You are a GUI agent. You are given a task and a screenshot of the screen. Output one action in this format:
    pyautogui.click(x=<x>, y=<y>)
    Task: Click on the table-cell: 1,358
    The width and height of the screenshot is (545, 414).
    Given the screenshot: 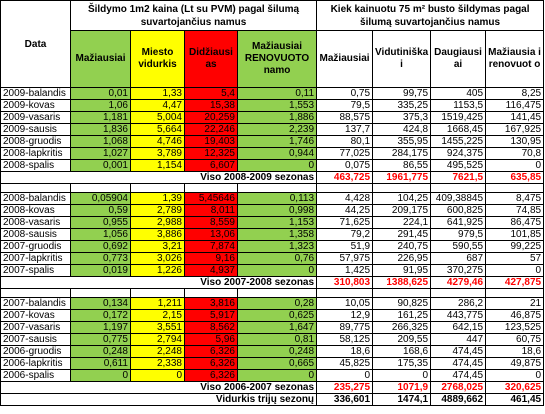 What is the action you would take?
    pyautogui.click(x=277, y=234)
    